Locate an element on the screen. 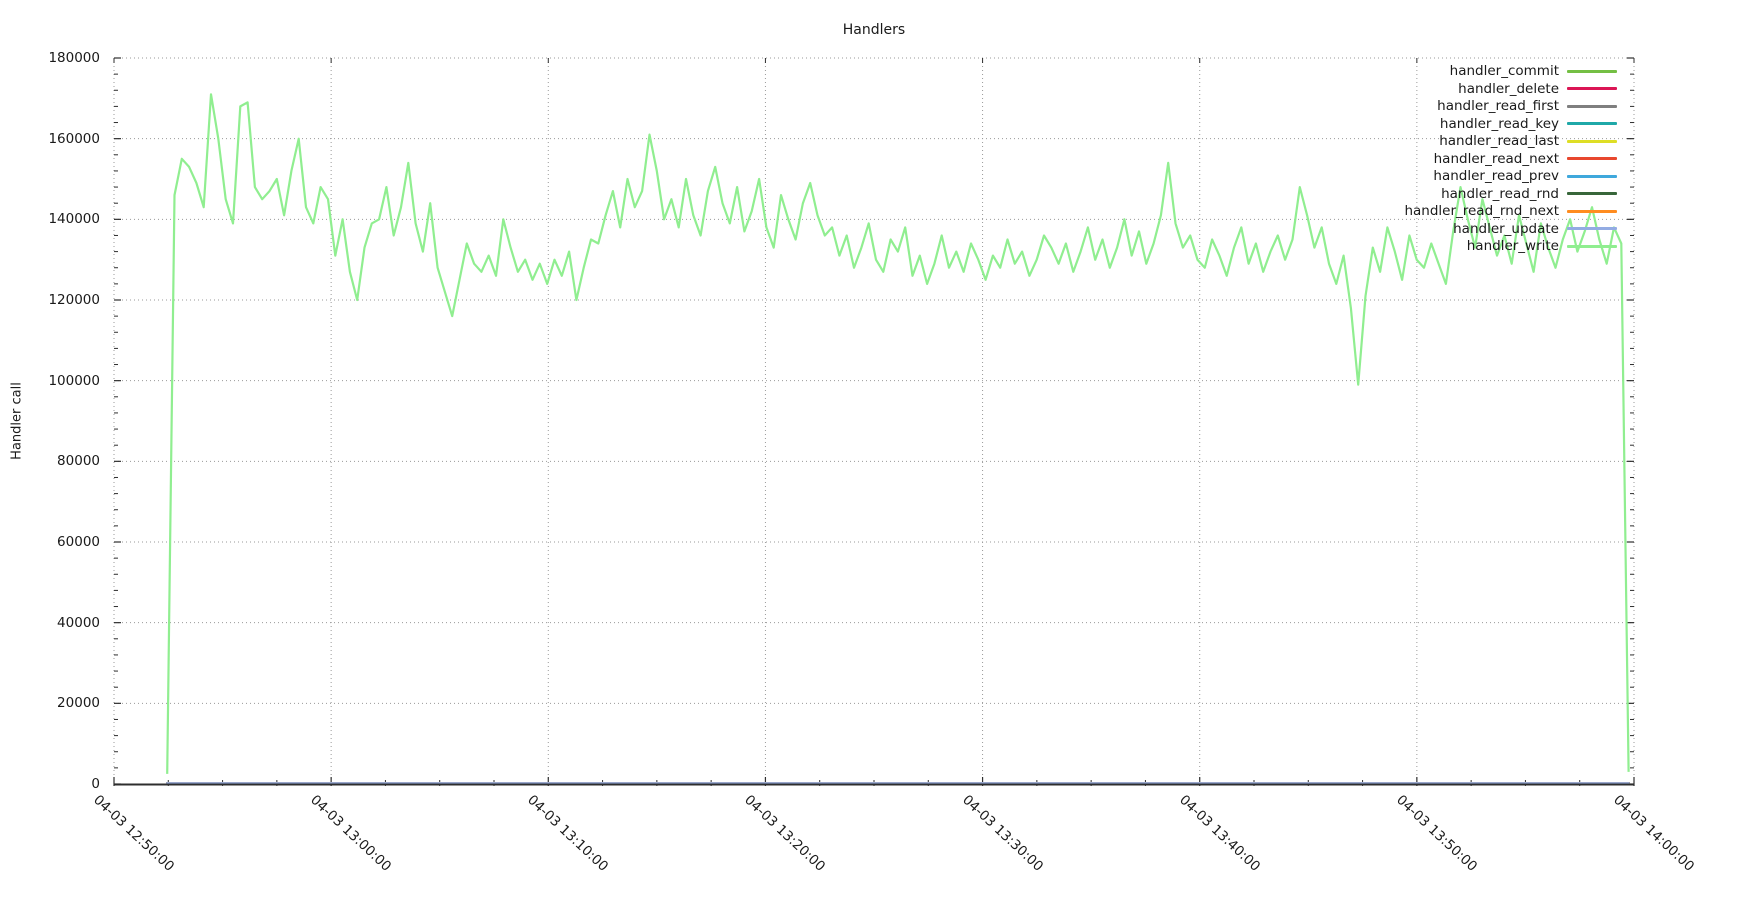 Image resolution: width=1742 pixels, height=897 pixels. chart-title: Handlers is located at coordinates (874, 30).